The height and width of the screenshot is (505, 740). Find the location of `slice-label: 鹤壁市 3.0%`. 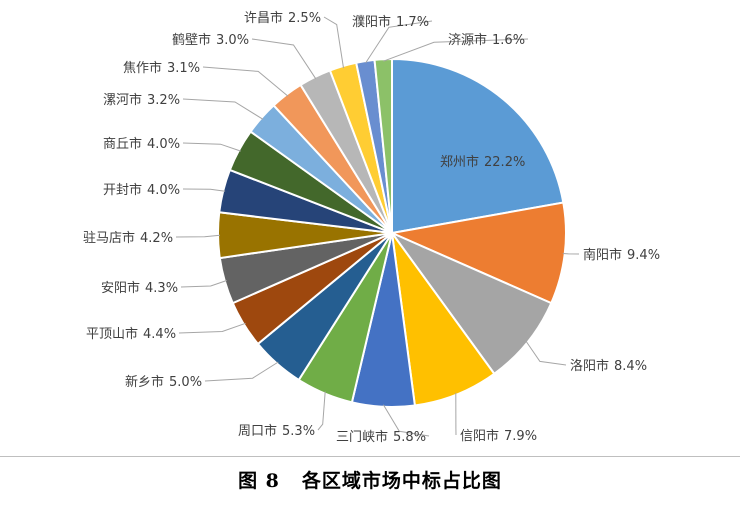

slice-label: 鹤壁市 3.0% is located at coordinates (210, 40).